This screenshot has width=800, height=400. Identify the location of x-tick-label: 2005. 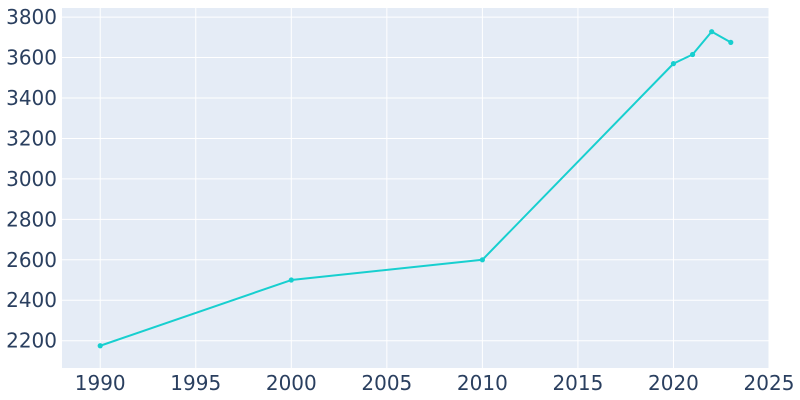
(386, 383).